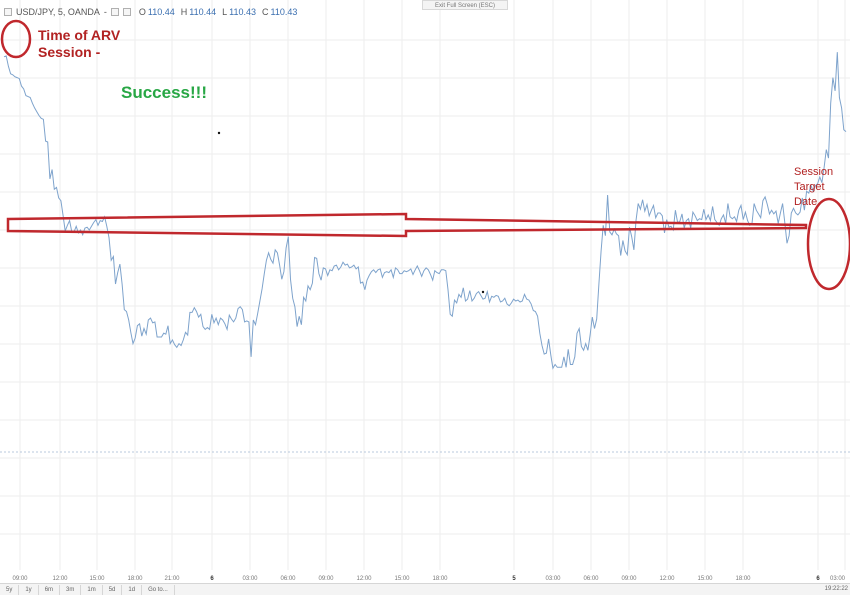  I want to click on range-button-6m: 6m, so click(50, 589).